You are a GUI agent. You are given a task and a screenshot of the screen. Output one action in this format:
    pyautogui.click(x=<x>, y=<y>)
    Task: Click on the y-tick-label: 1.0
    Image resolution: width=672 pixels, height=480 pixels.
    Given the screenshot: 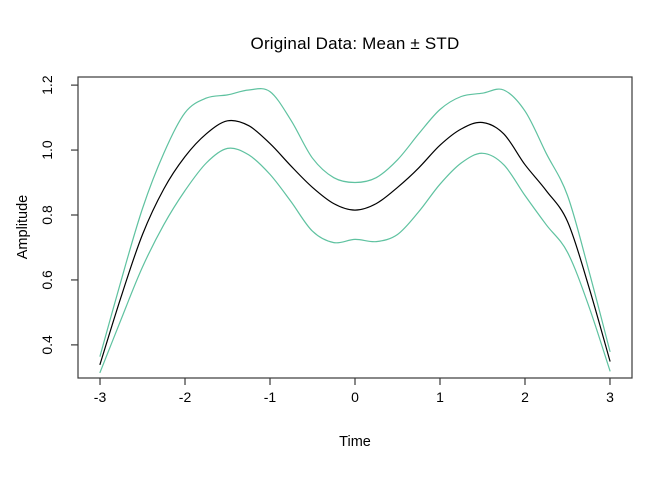 What is the action you would take?
    pyautogui.click(x=47, y=150)
    